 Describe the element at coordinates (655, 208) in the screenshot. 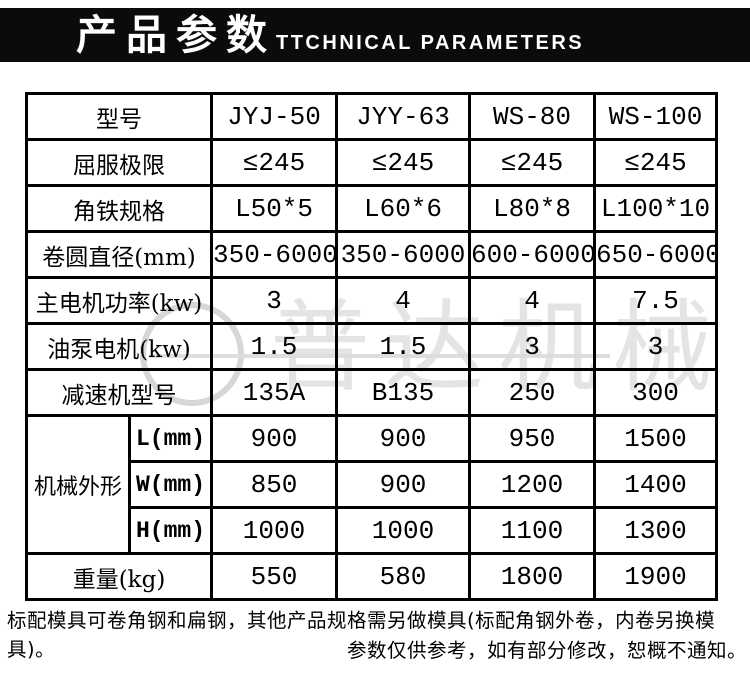

I see `cell: L100*10` at that location.